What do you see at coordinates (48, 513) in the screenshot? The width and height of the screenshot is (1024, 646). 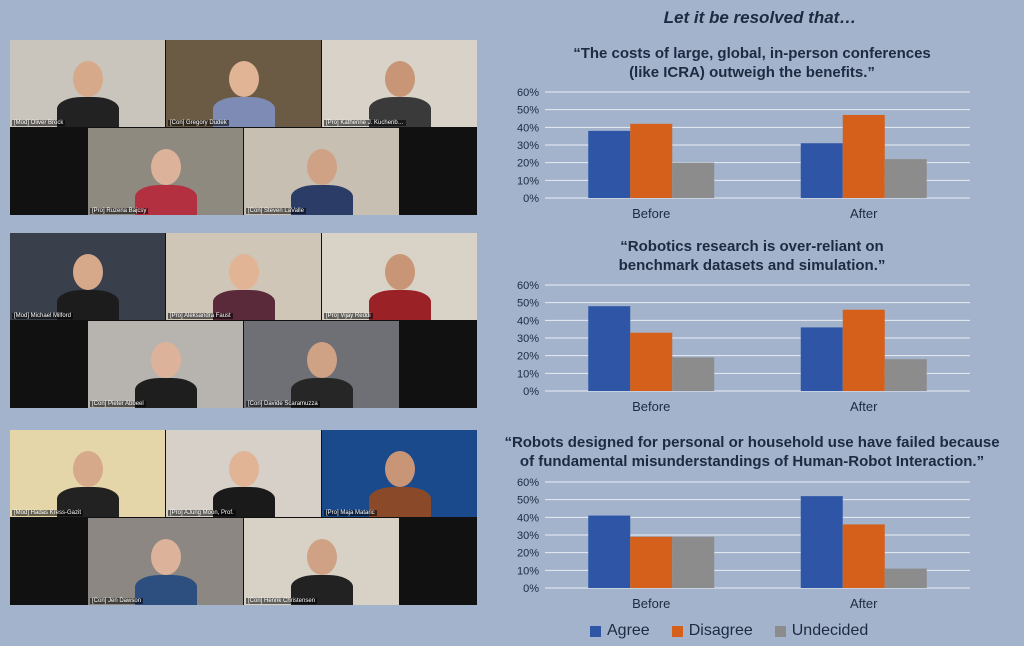 I see `participant-name-label: [Mod] Hadas Kress-Gazit` at bounding box center [48, 513].